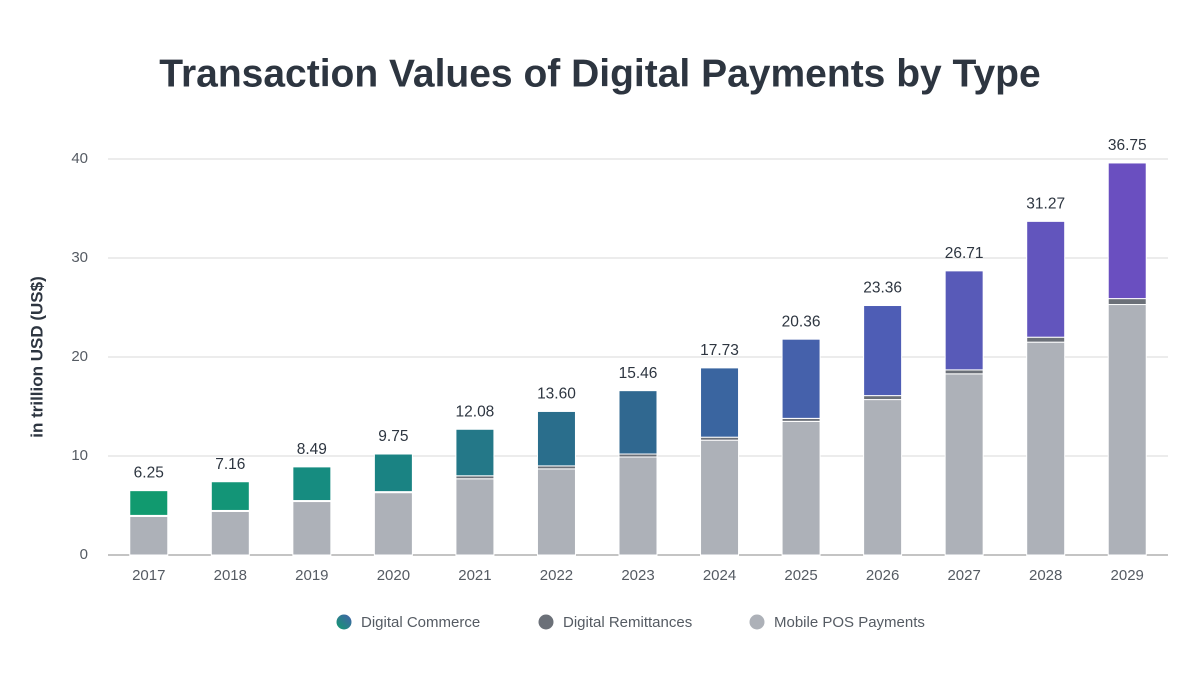  I want to click on total-label: 7.16, so click(230, 464).